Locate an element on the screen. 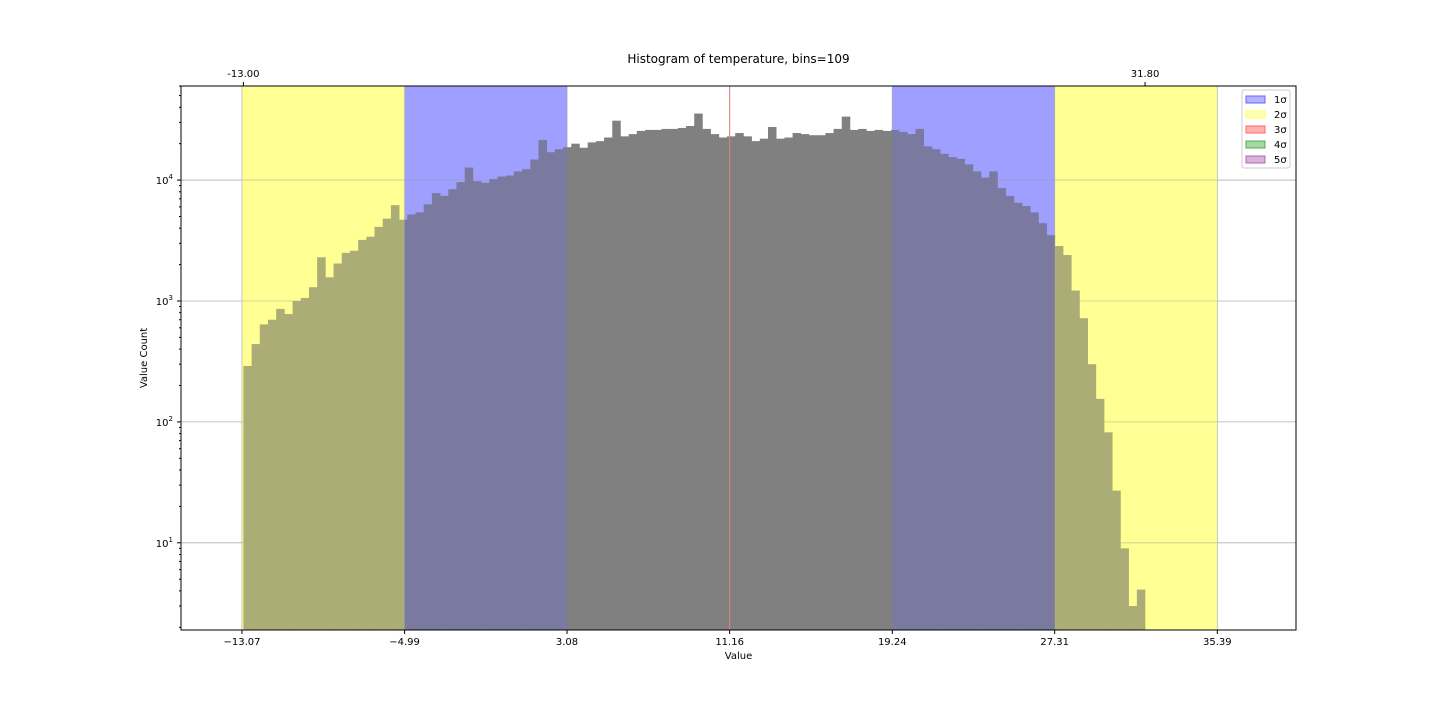 The image size is (1440, 720). x-tick-label: 35.39 is located at coordinates (1217, 642).